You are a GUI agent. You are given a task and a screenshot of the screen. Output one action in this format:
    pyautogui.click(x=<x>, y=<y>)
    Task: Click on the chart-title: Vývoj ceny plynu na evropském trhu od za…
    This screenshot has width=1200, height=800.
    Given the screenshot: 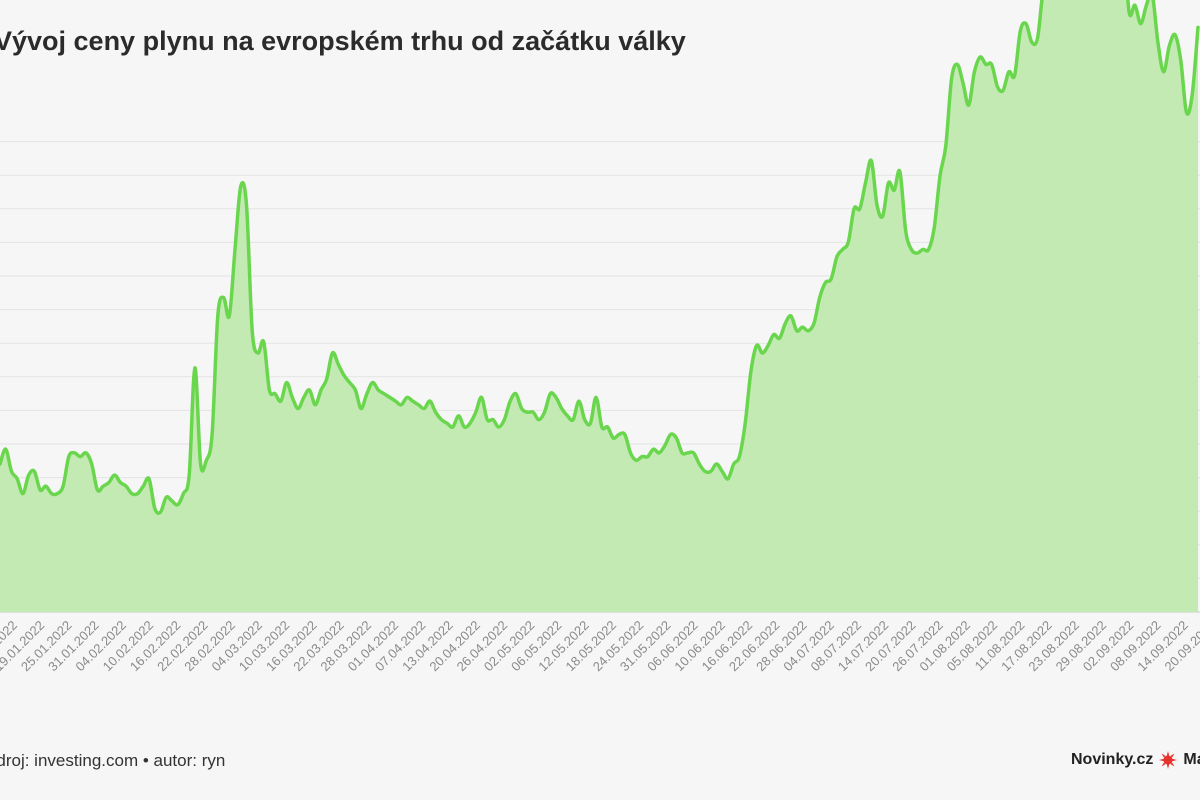 What is the action you would take?
    pyautogui.click(x=343, y=41)
    